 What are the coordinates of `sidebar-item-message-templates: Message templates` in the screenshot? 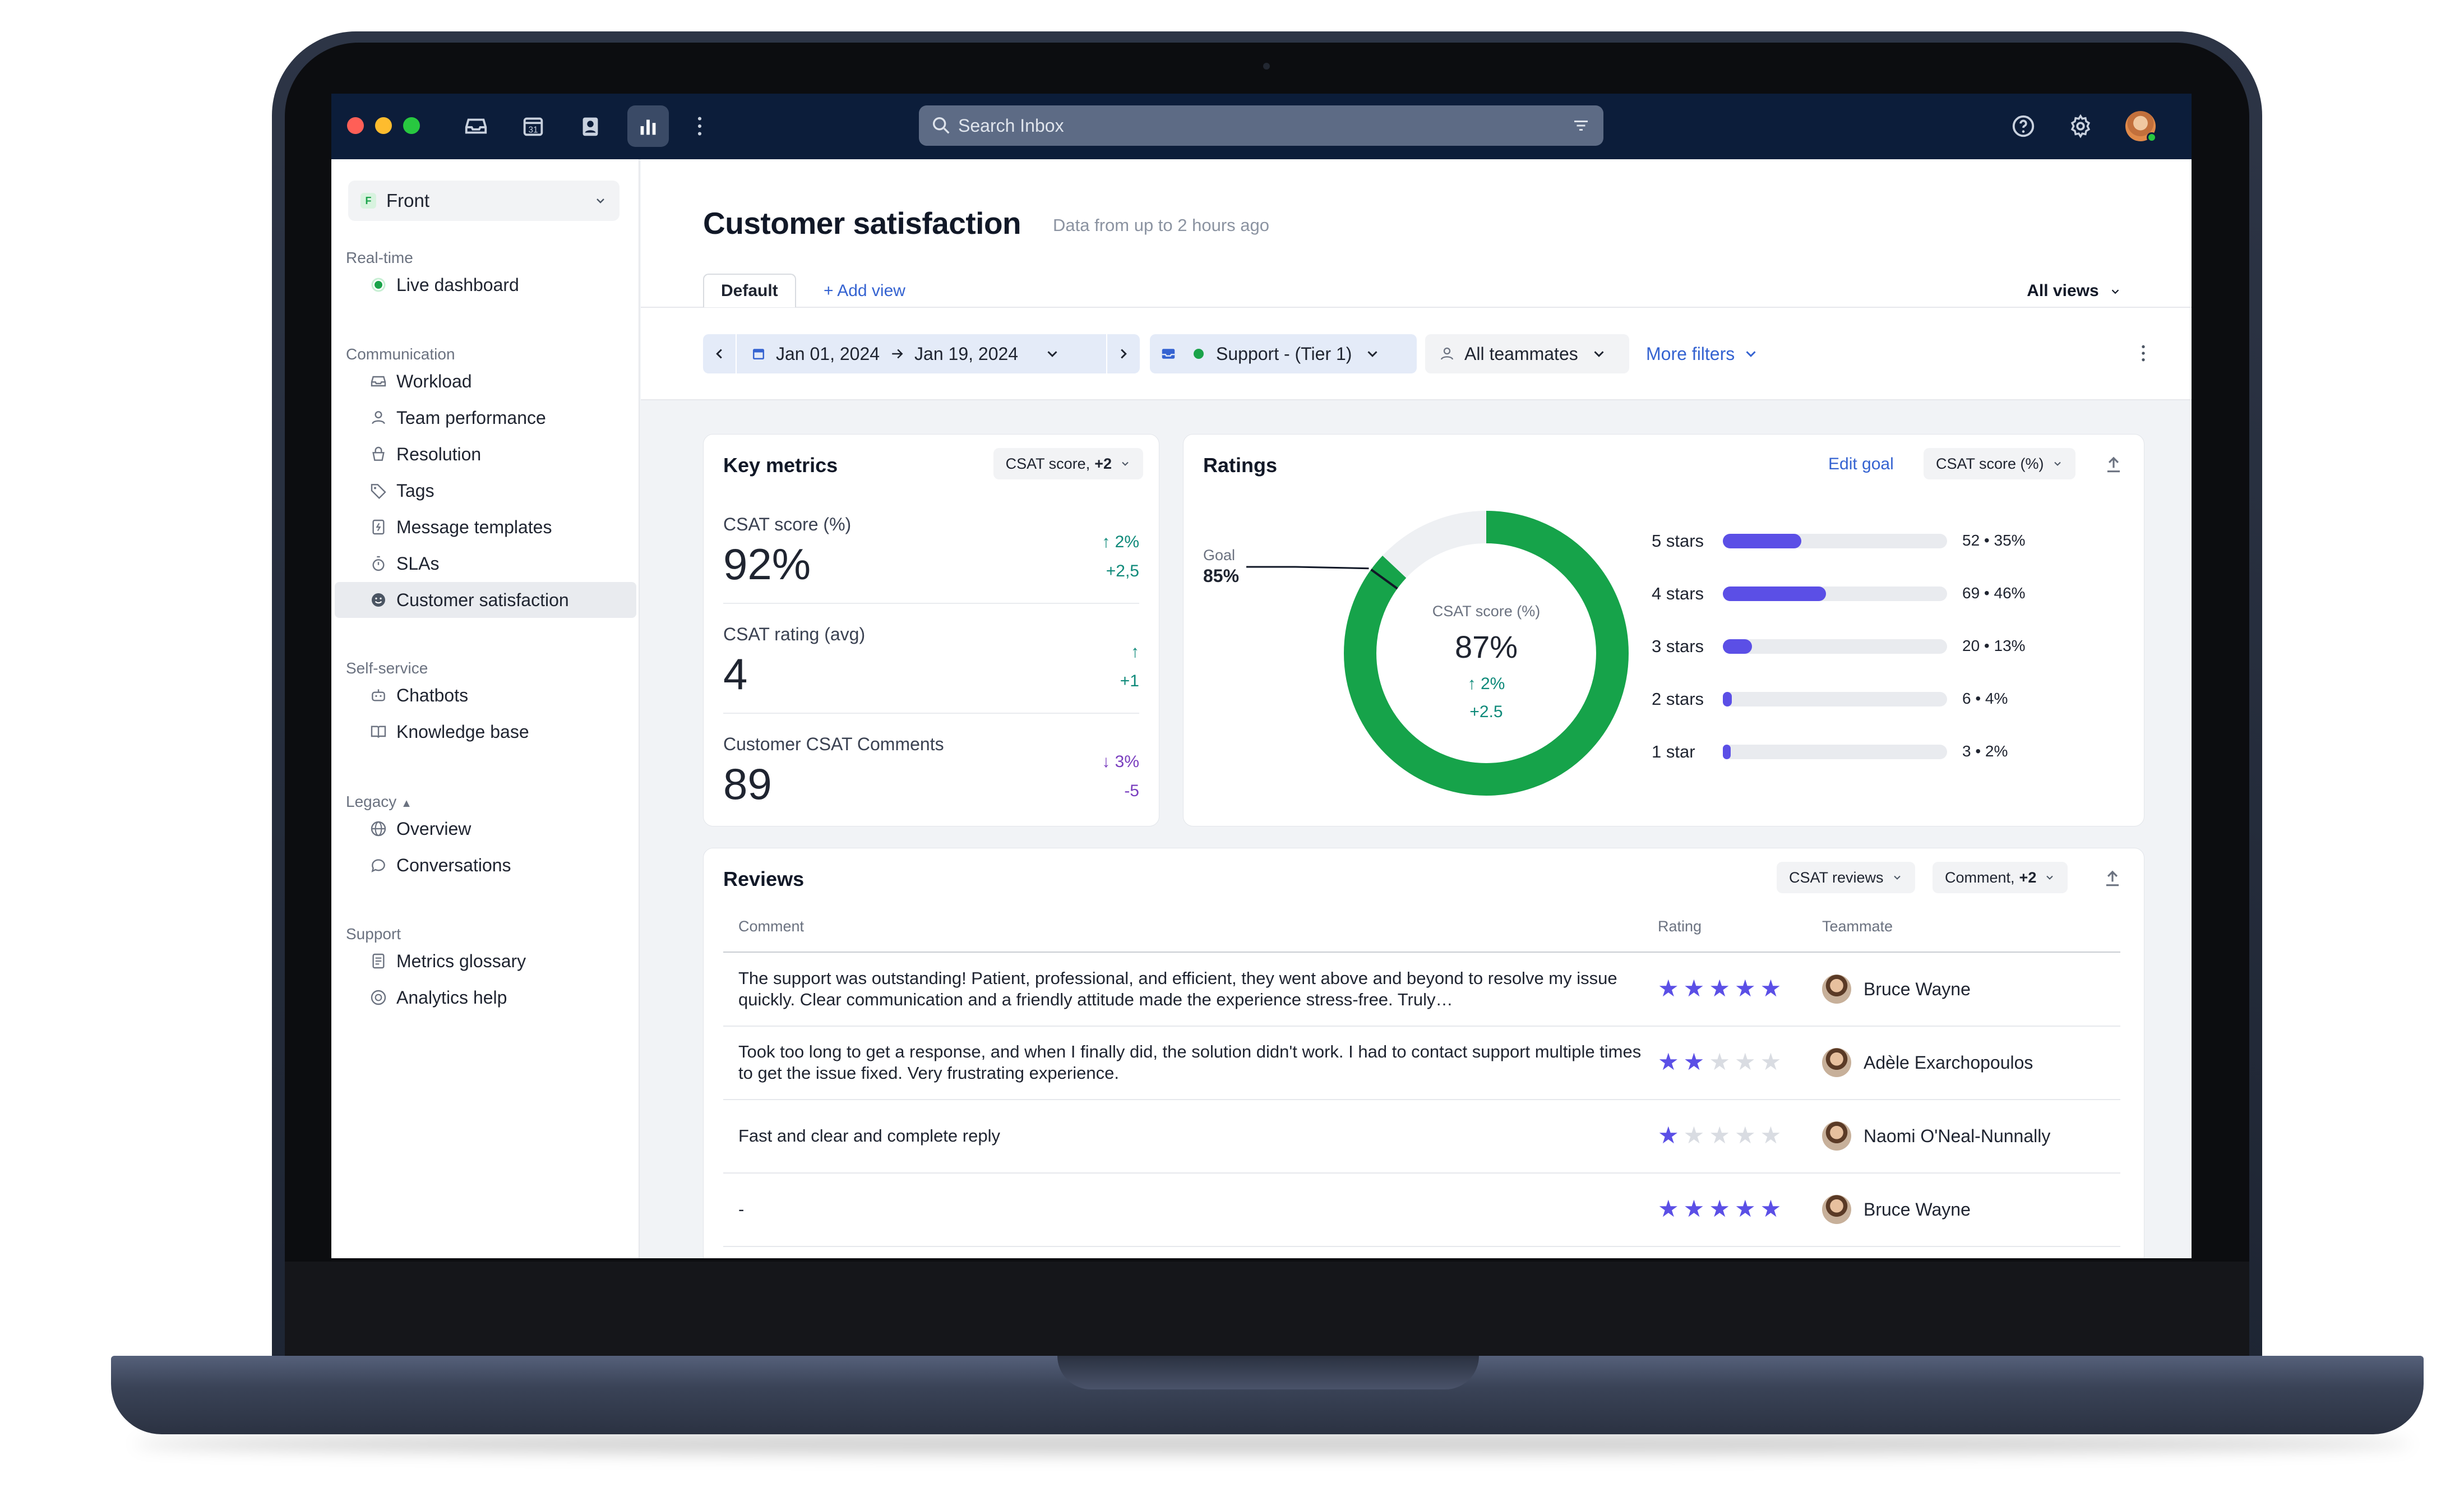 It's located at (485, 527).